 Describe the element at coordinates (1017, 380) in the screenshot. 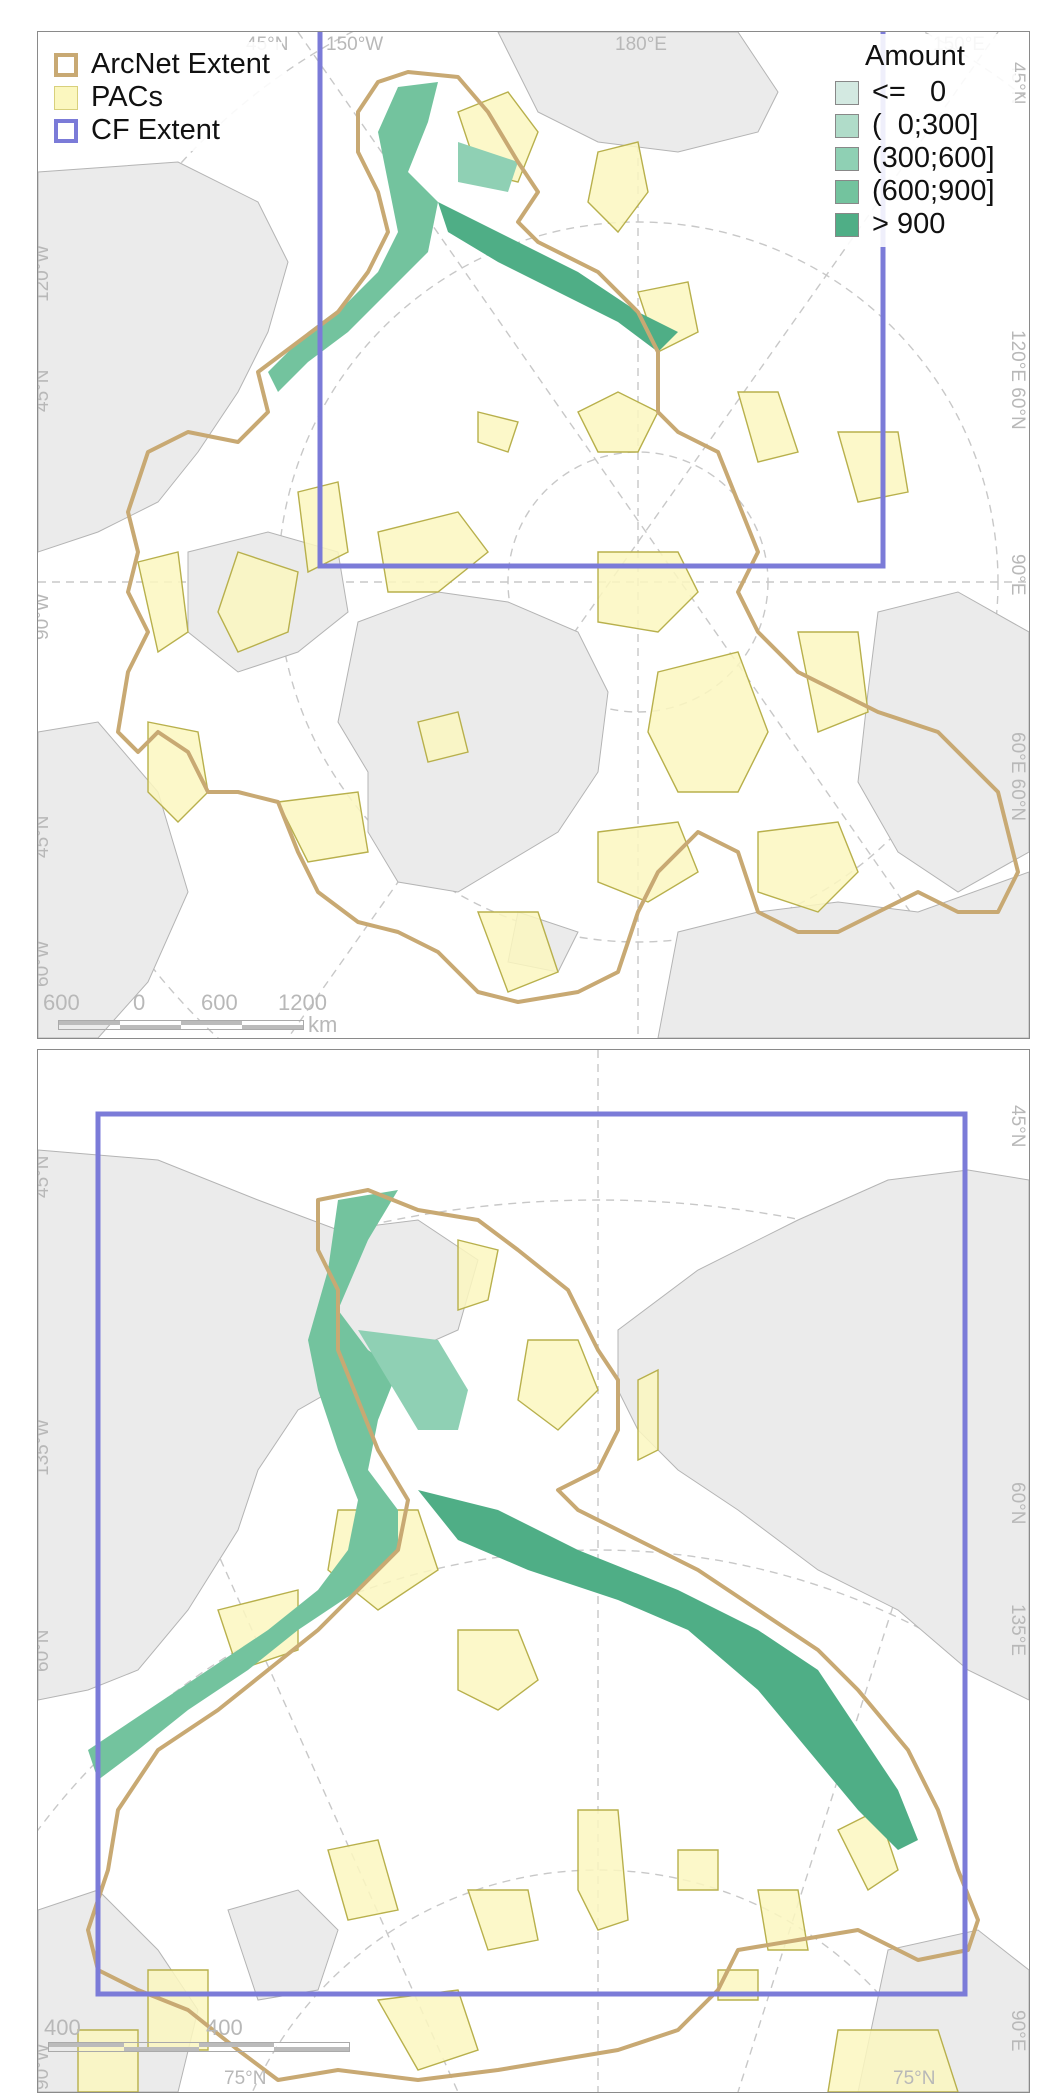

I see `graticule-label-right-2: 120°E 60°N` at that location.